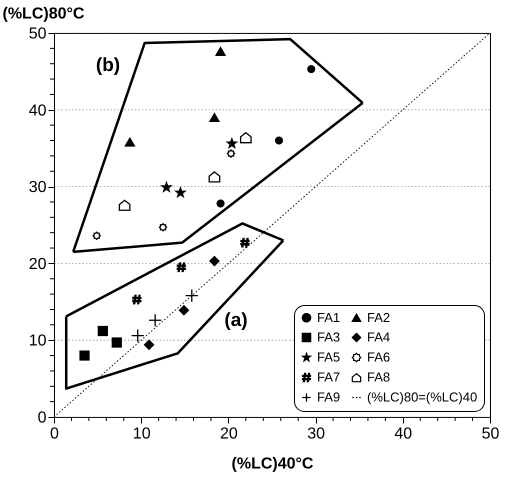  Describe the element at coordinates (328, 397) in the screenshot. I see `legend-label: FA9` at that location.